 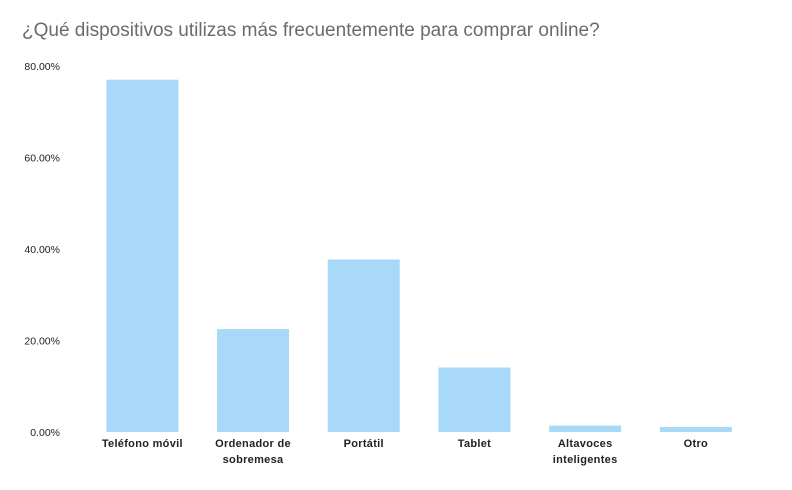 What do you see at coordinates (364, 444) in the screenshot?
I see `x-tick-label: Portátil` at bounding box center [364, 444].